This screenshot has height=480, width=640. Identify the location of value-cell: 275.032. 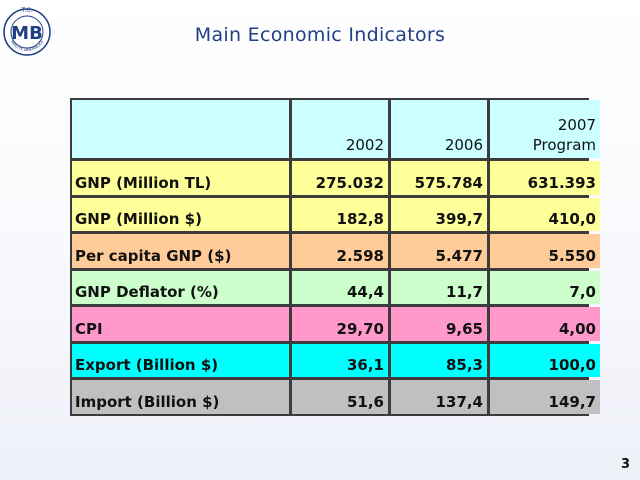
(340, 178).